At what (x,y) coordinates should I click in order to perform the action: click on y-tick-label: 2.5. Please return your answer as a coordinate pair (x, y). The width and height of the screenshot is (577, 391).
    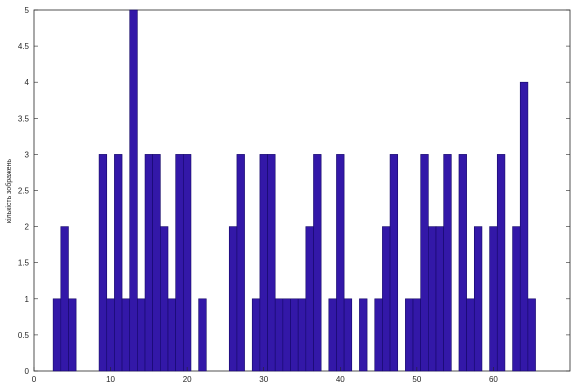
    Looking at the image, I should click on (24, 191).